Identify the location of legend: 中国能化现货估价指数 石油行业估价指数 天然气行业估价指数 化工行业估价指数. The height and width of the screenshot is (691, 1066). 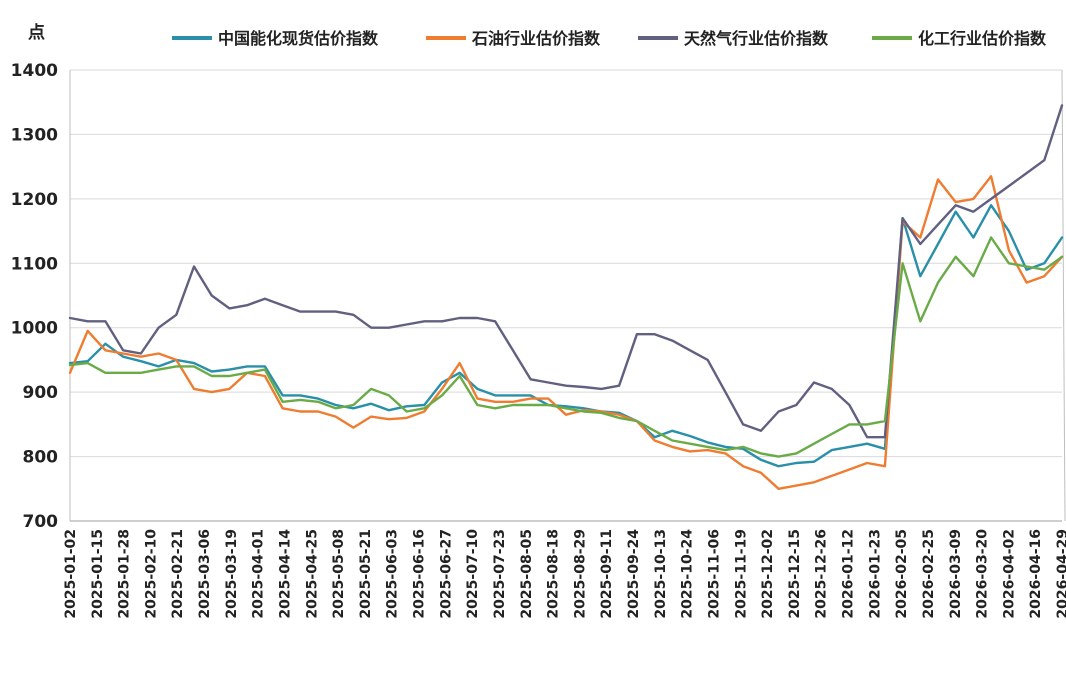
(609, 38).